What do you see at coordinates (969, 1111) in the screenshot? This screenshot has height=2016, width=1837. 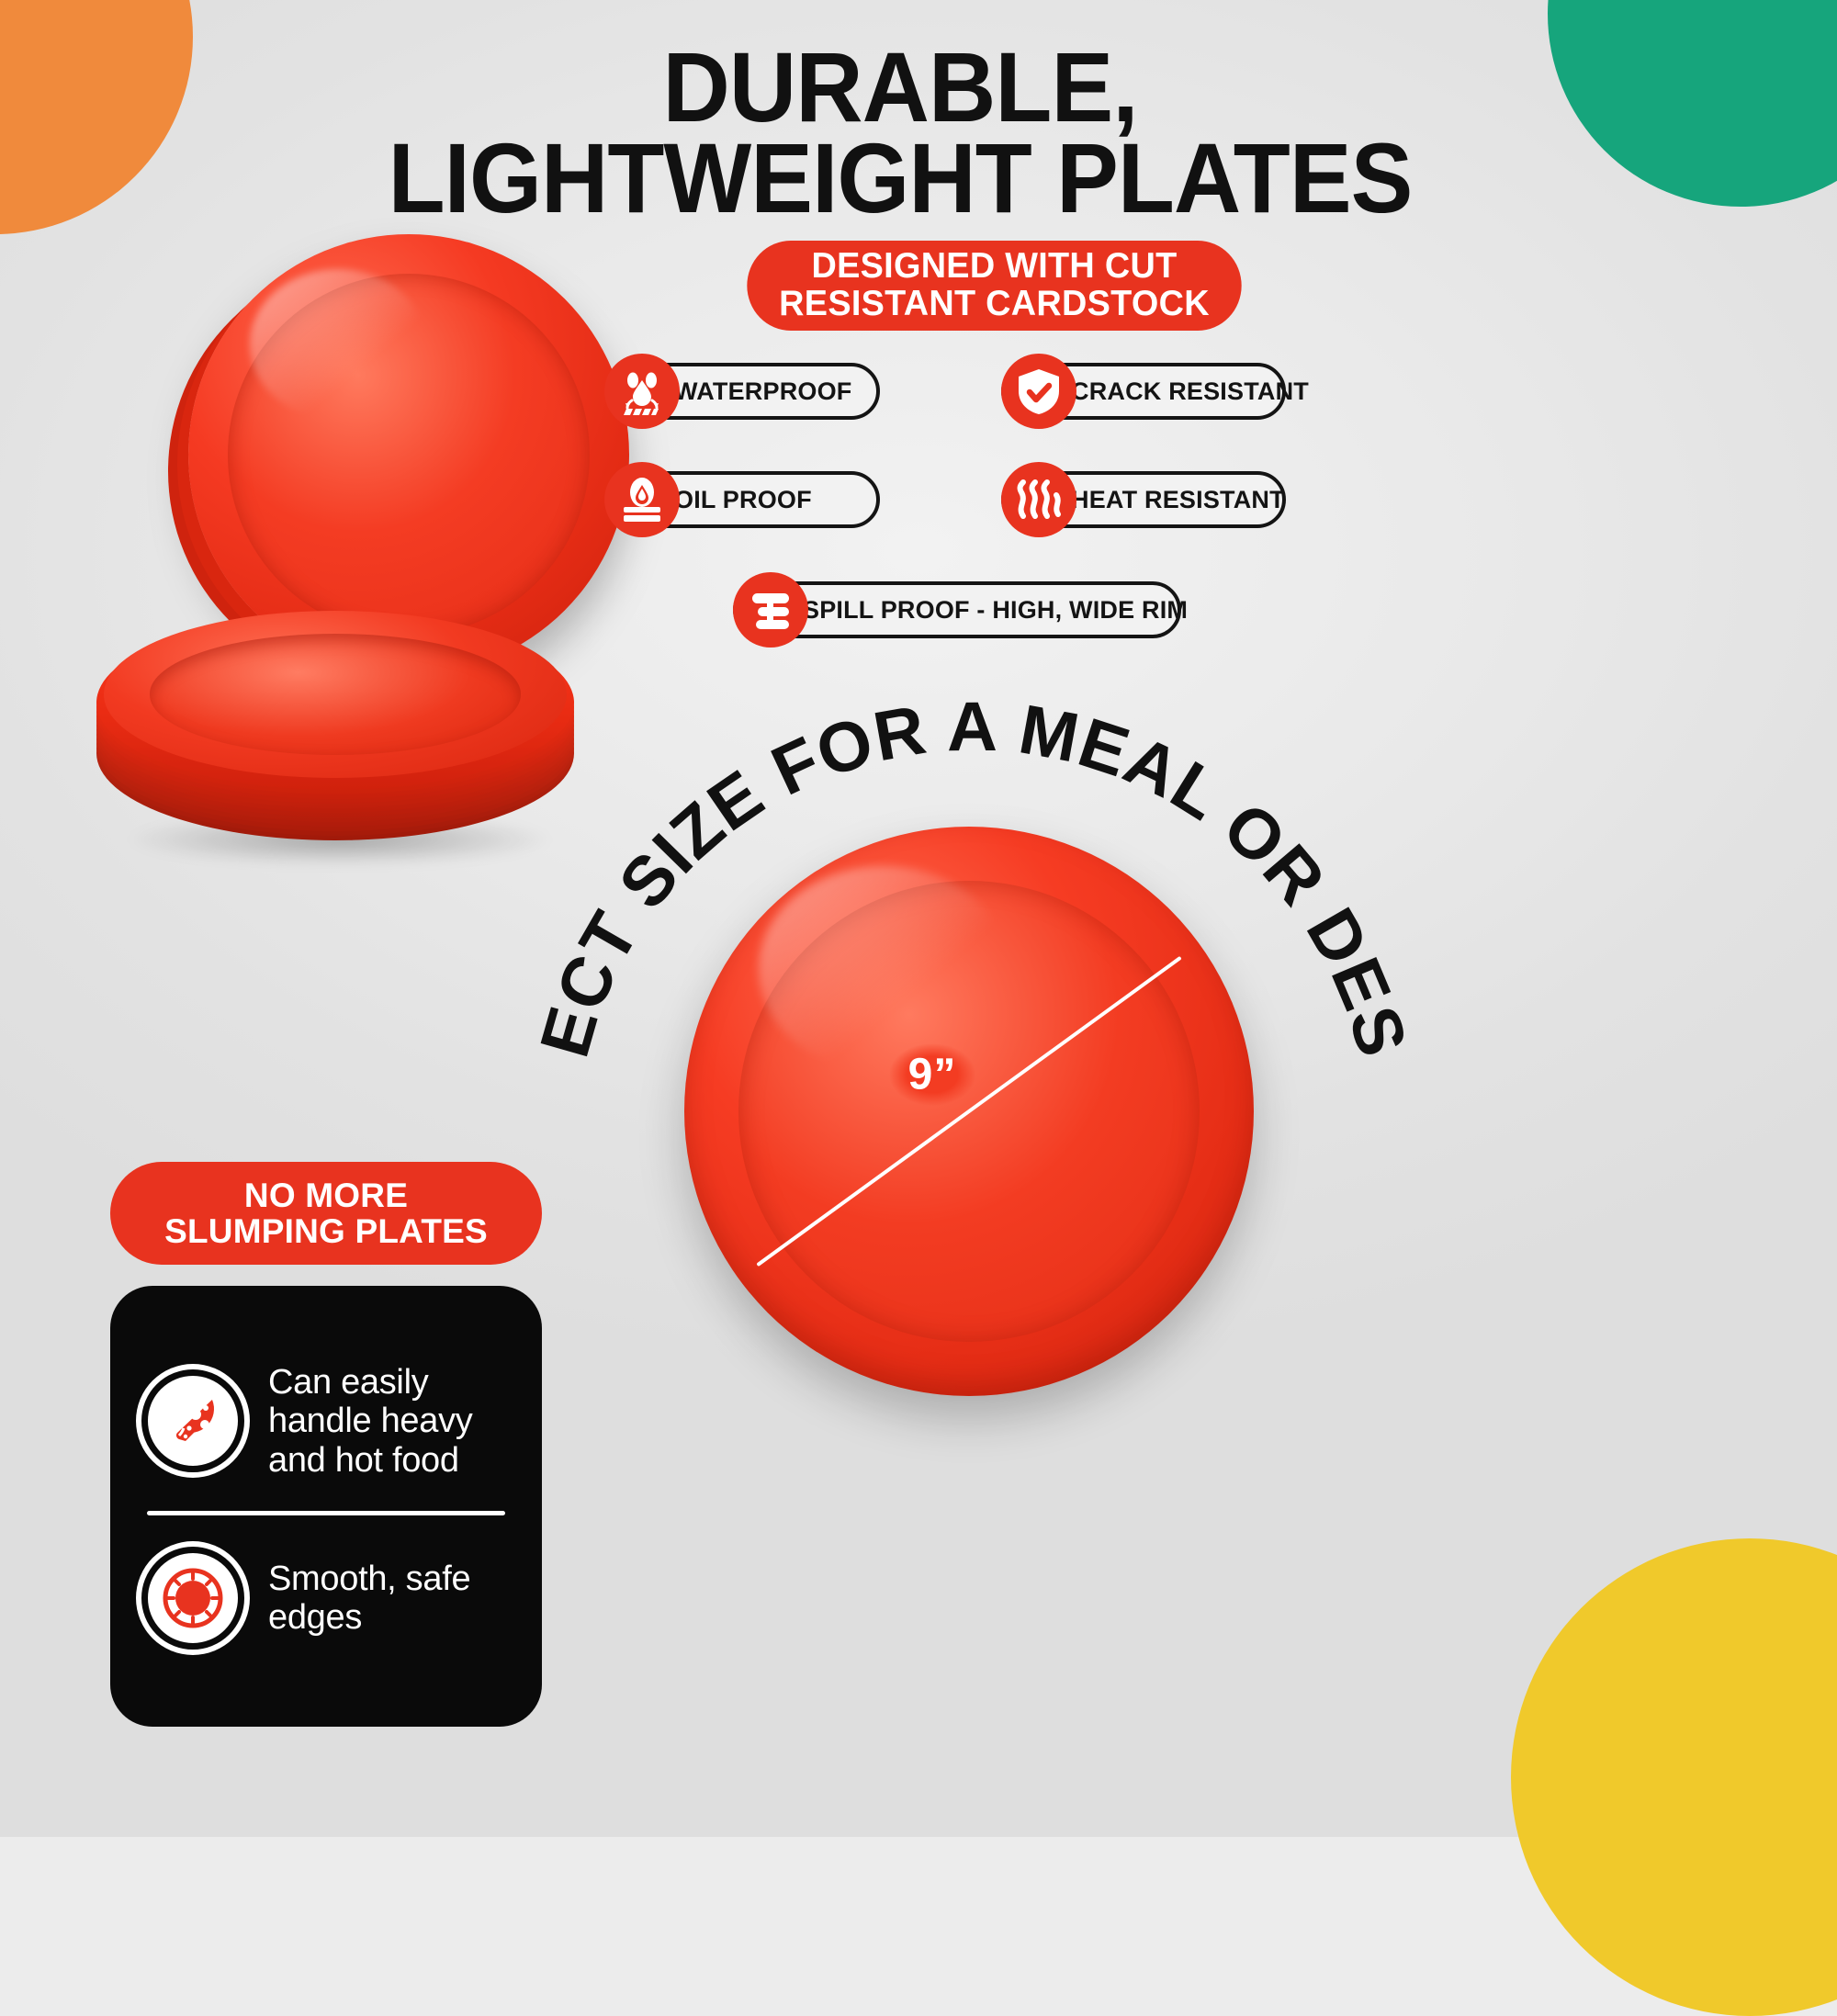 I see `big-plate: 9”` at bounding box center [969, 1111].